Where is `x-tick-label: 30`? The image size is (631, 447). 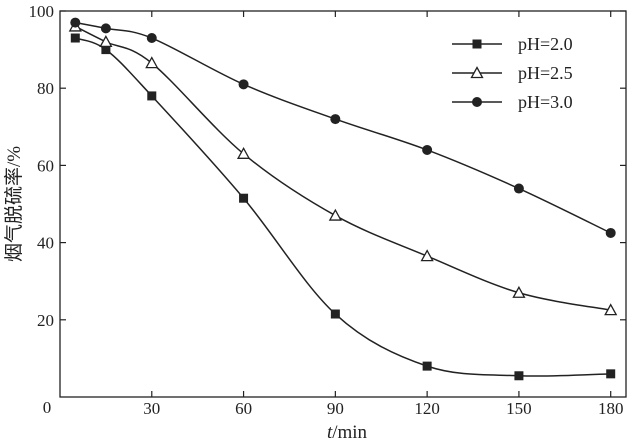
x-tick-label: 30 is located at coordinates (151, 408).